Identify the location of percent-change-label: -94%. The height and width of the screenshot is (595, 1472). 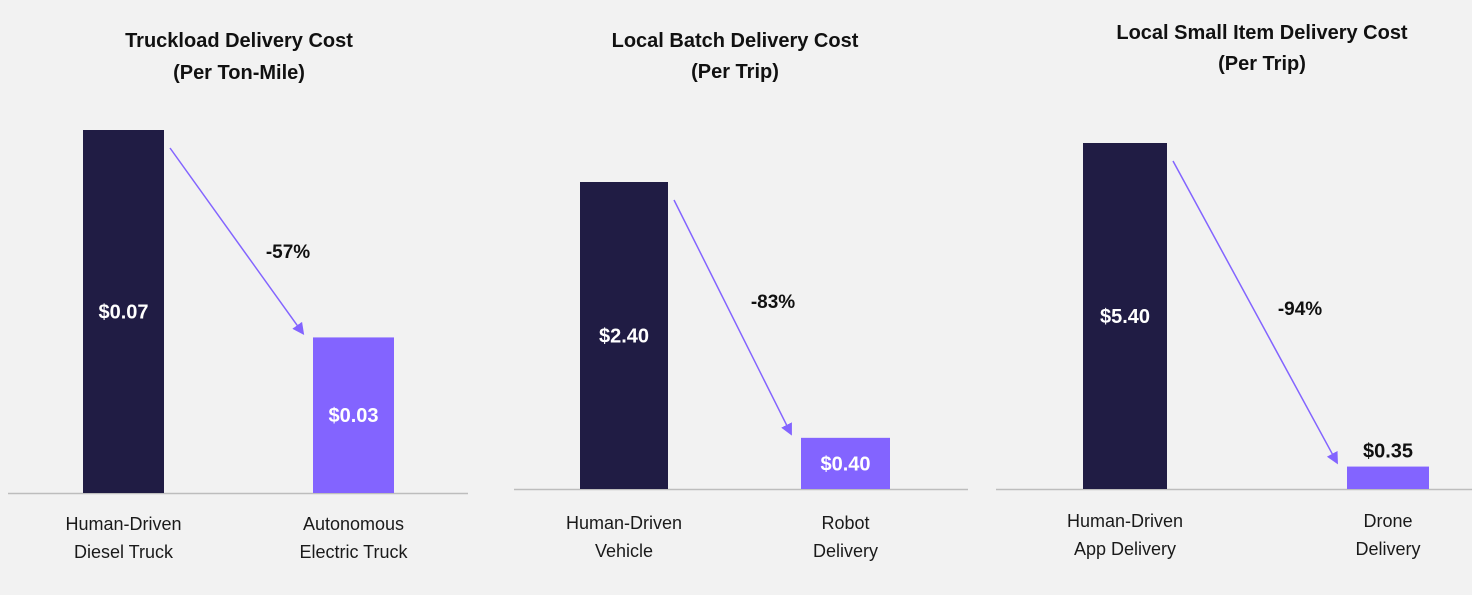
(1300, 309).